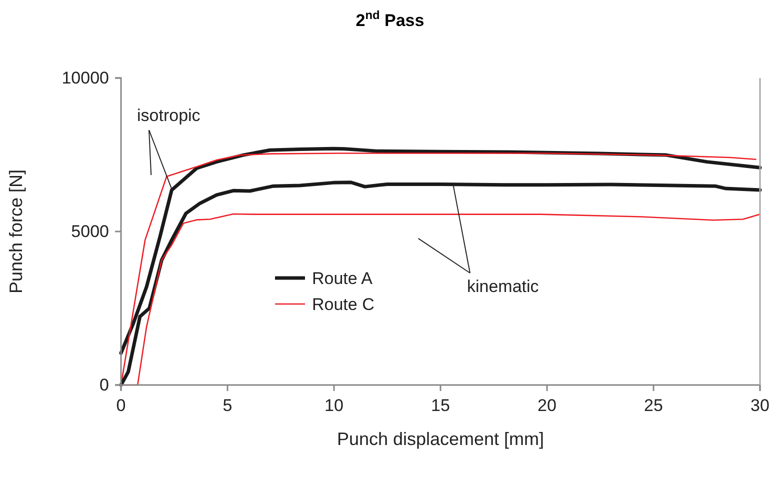 Image resolution: width=775 pixels, height=479 pixels. Describe the element at coordinates (169, 115) in the screenshot. I see `annotation: isotropic` at that location.